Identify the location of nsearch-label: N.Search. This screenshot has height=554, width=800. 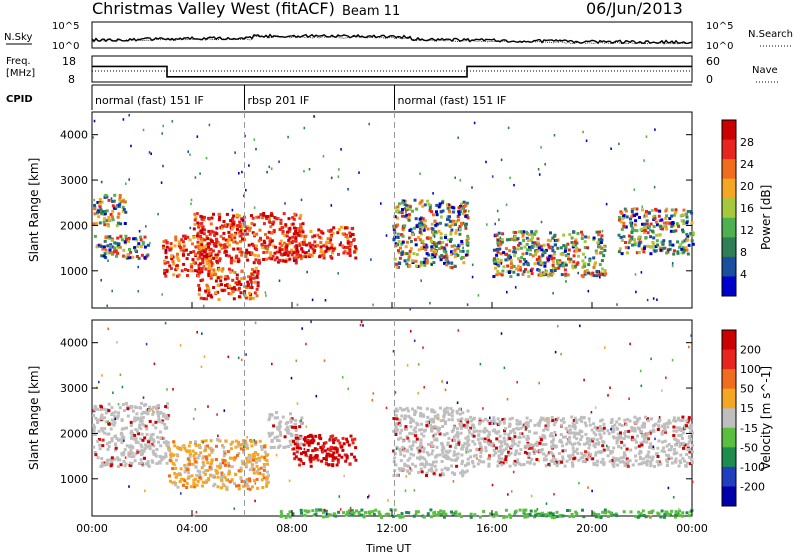
(770, 34).